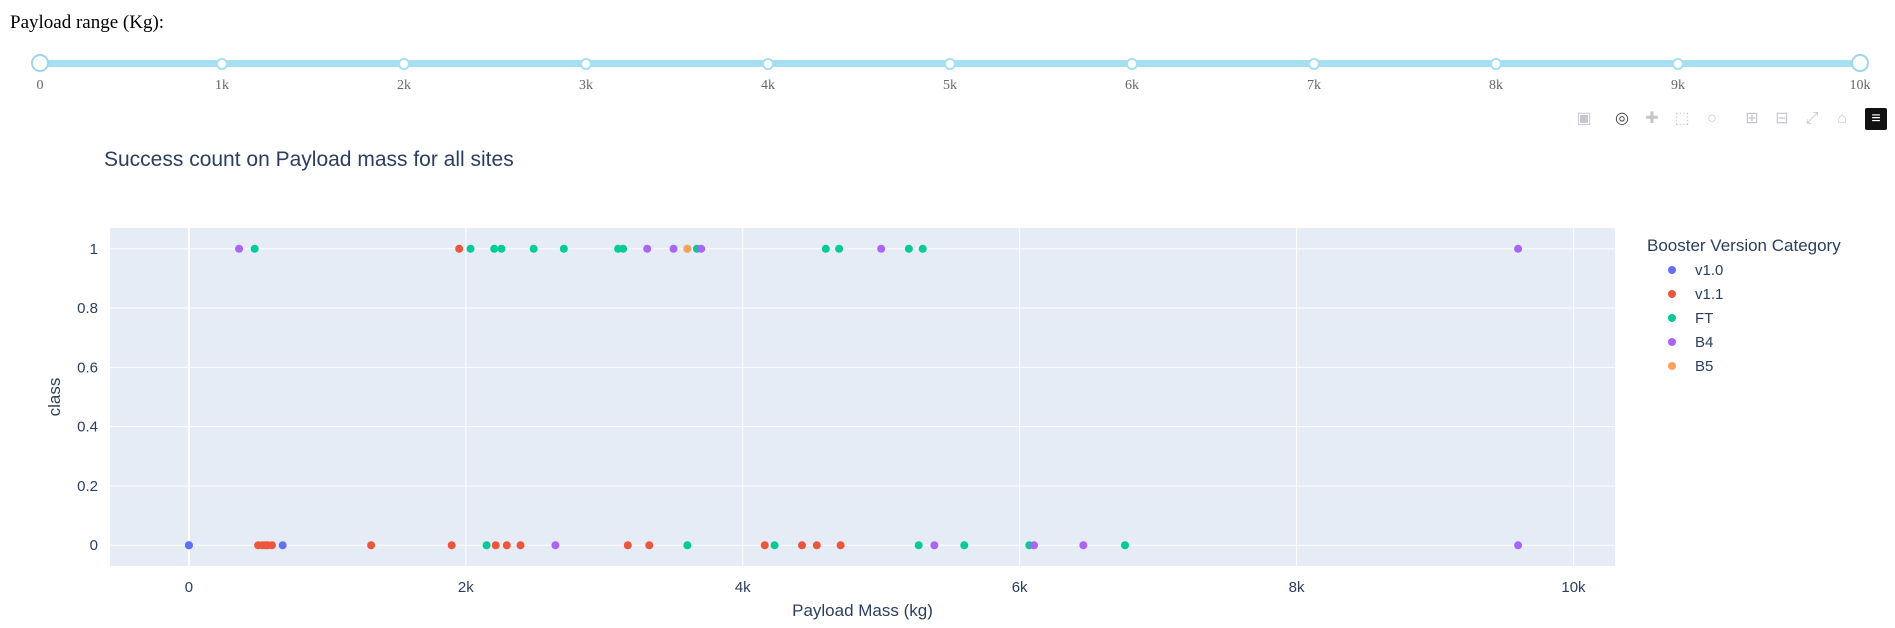  Describe the element at coordinates (1842, 118) in the screenshot. I see `home-icon: ⌂` at that location.